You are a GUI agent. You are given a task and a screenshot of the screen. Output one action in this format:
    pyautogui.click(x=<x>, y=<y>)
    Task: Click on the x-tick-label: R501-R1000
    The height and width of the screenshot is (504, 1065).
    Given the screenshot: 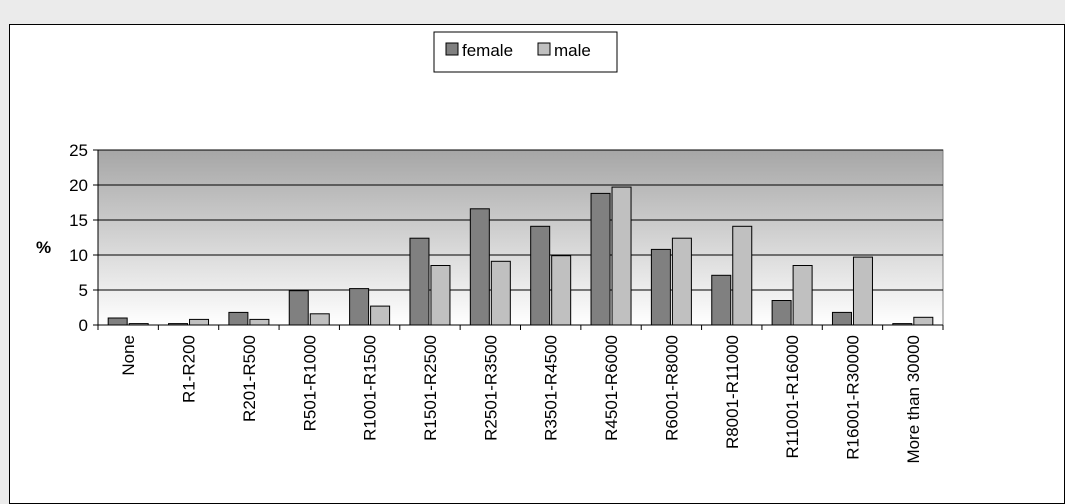 What is the action you would take?
    pyautogui.click(x=309, y=383)
    